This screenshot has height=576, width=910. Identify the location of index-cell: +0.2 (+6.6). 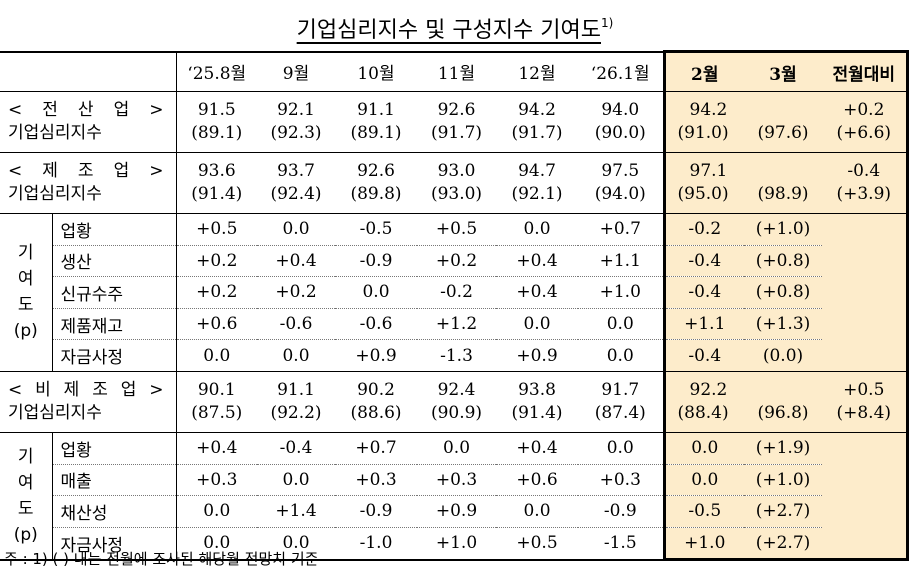
(865, 122).